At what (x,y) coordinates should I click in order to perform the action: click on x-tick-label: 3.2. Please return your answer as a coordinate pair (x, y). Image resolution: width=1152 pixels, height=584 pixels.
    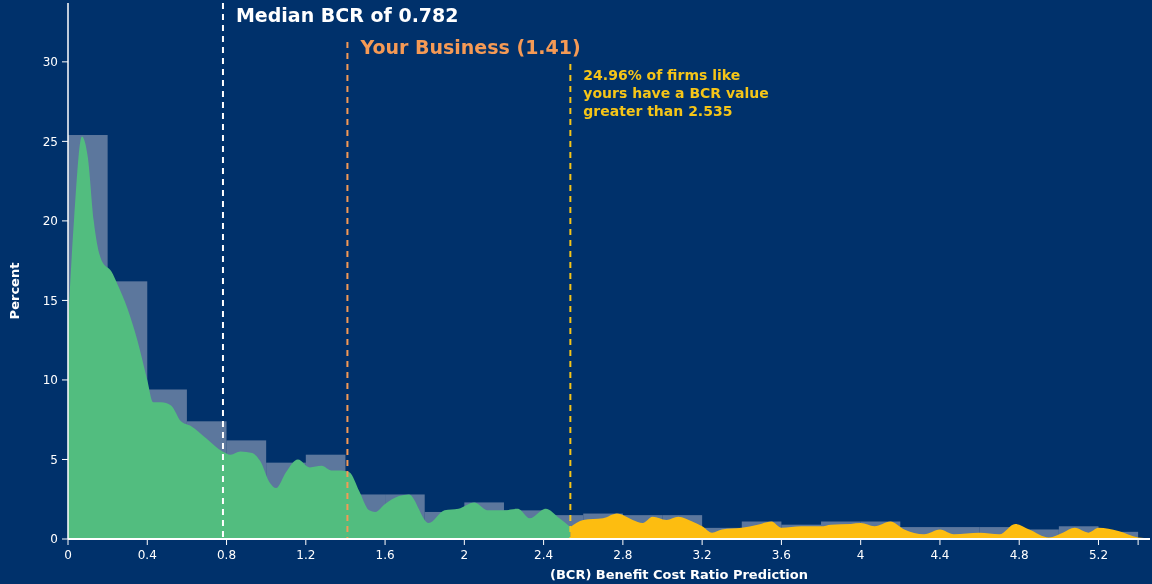
    Looking at the image, I should click on (702, 555).